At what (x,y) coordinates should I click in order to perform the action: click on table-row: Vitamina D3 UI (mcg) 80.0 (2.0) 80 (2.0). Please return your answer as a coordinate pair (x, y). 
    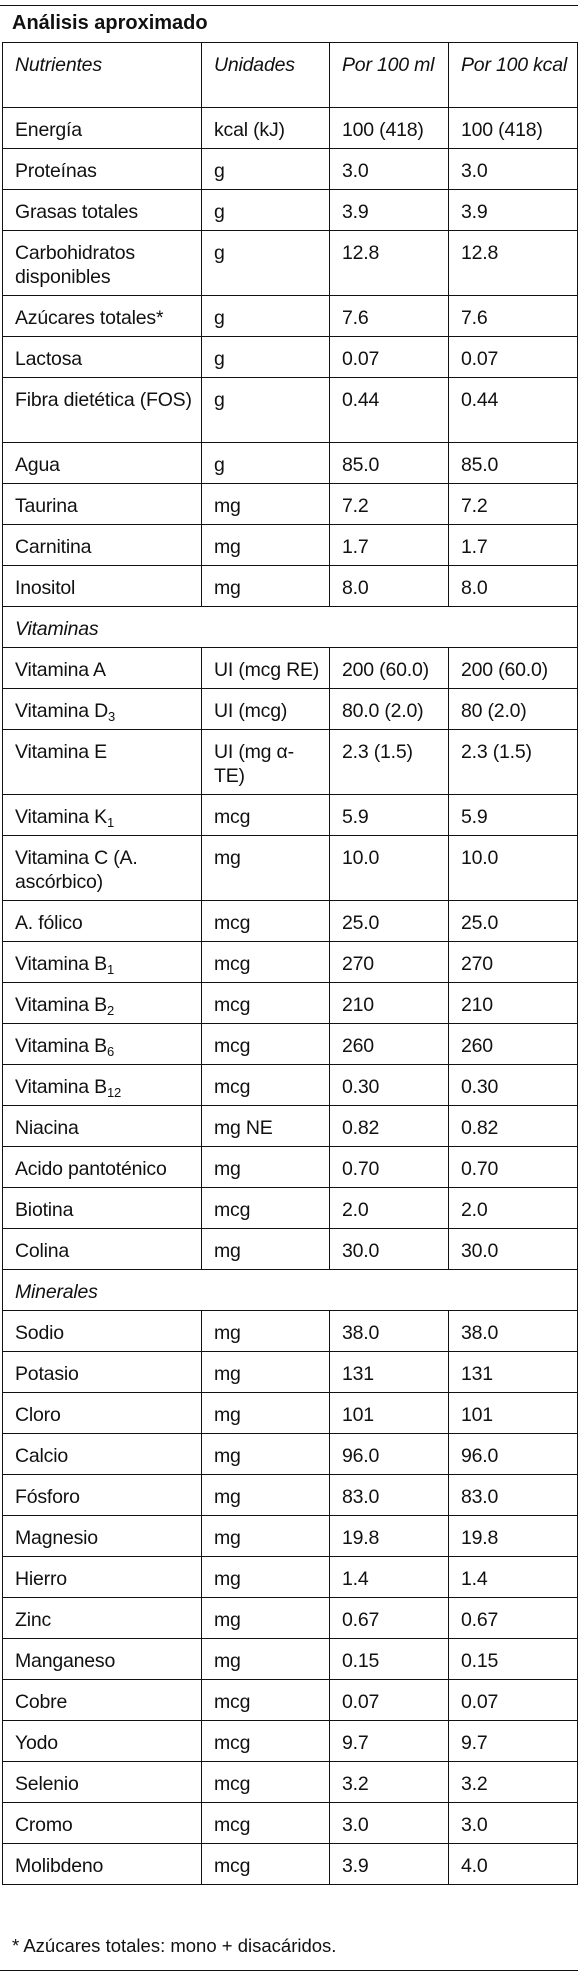
    Looking at the image, I should click on (290, 709).